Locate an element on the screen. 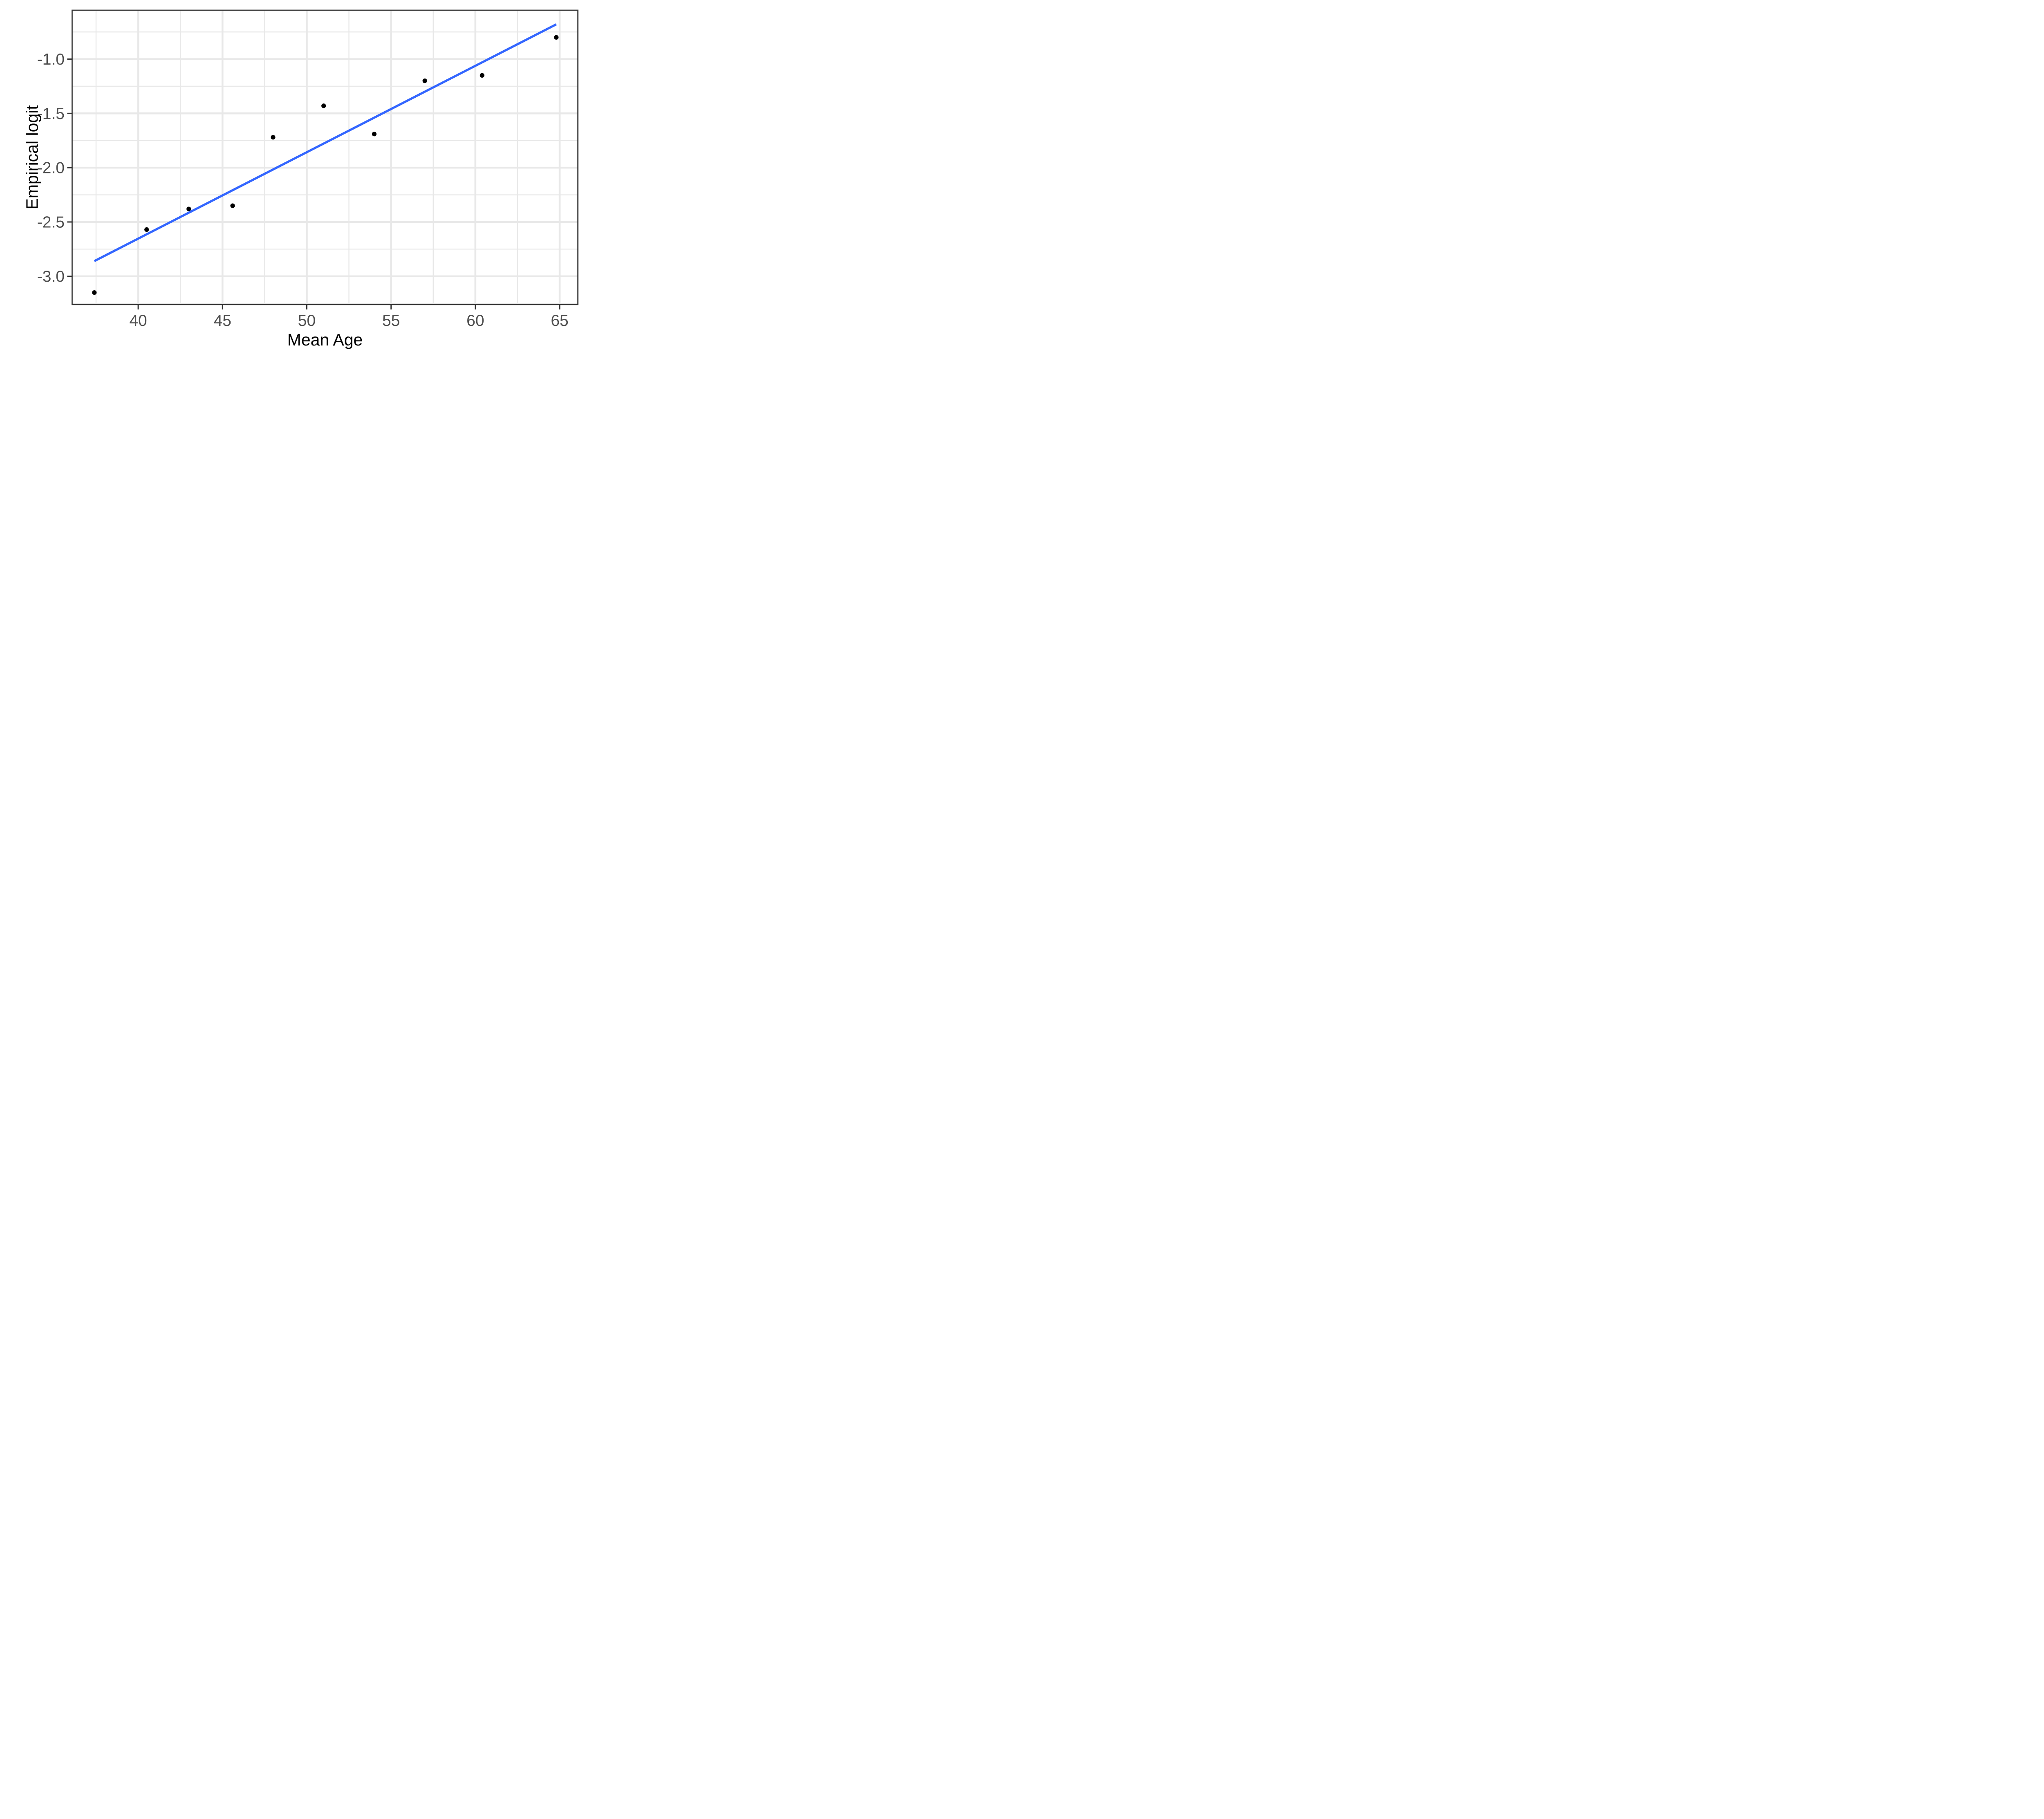 The image size is (2044, 1819). data-points-group is located at coordinates (325, 165).